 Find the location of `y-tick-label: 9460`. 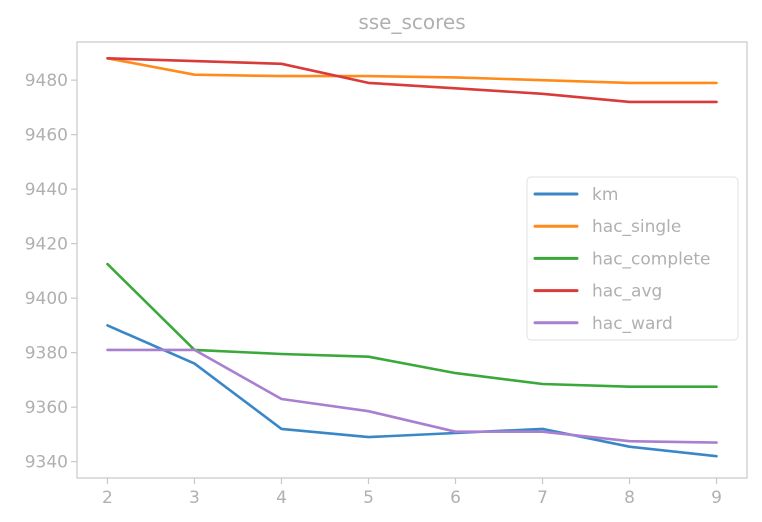

y-tick-label: 9460 is located at coordinates (46, 136).